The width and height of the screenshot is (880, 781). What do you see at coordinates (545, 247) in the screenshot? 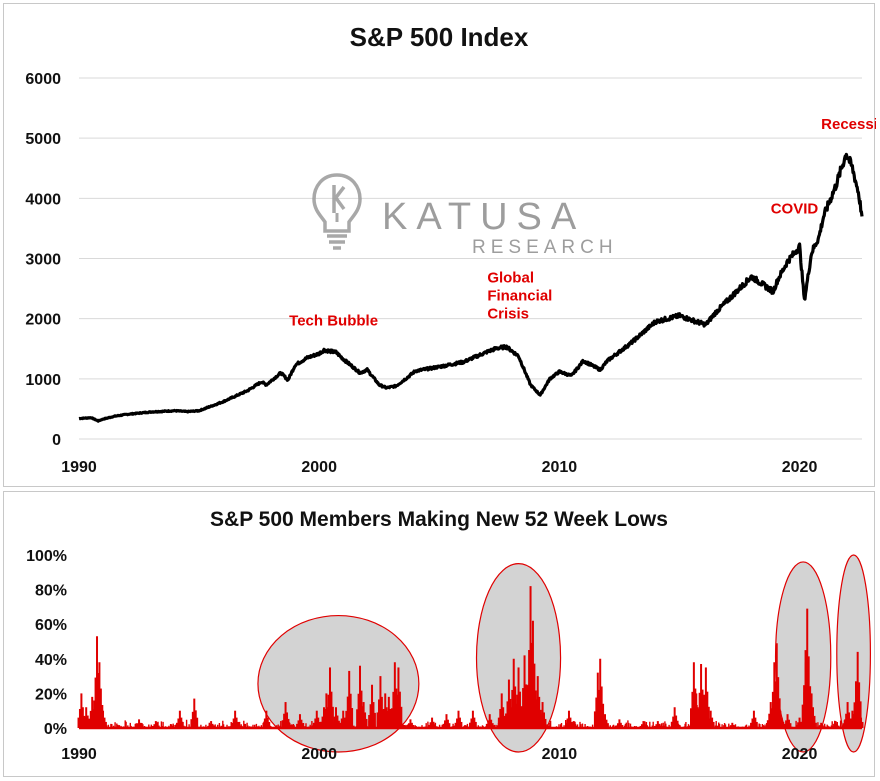
I see `watermark-sub: RESEARCH` at bounding box center [545, 247].